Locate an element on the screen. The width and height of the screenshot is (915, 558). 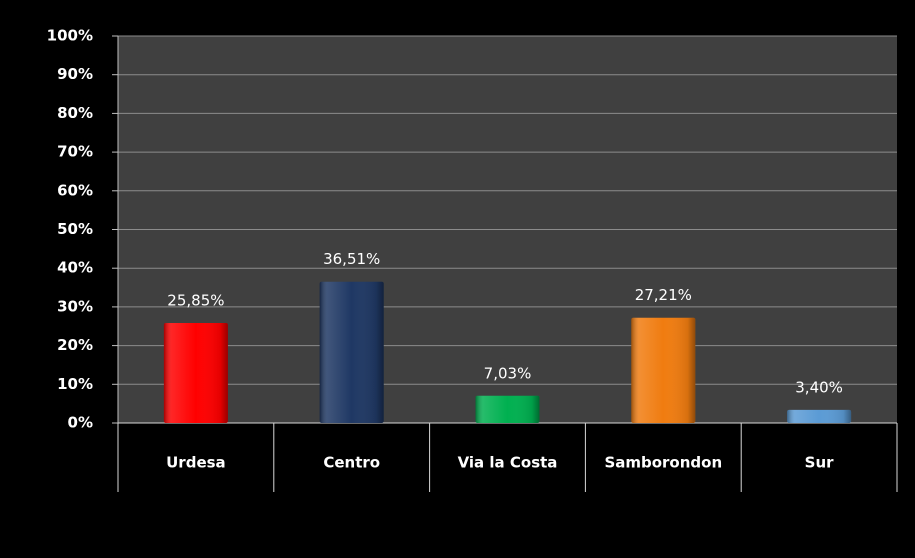
data-label: 7,03% is located at coordinates (508, 373).